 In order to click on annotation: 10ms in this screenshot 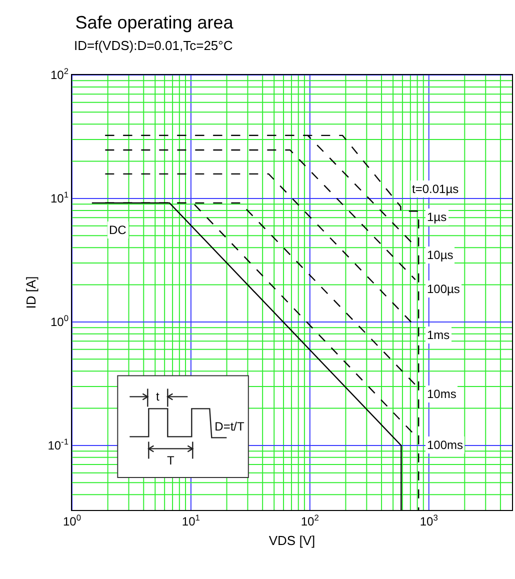, I will do `click(441, 394)`.